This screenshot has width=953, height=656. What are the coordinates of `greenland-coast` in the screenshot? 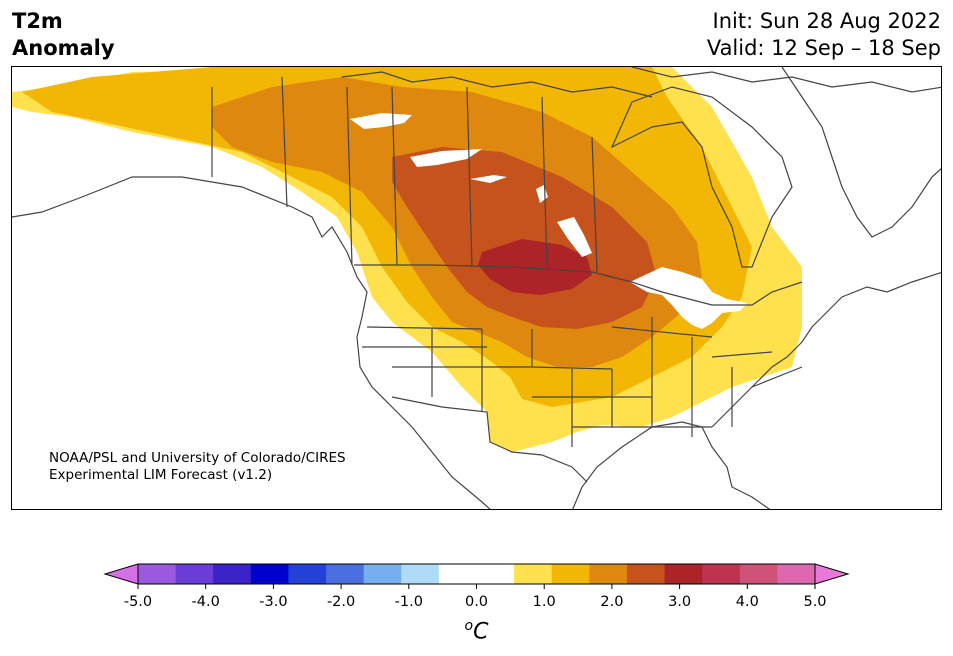 It's located at (861, 152).